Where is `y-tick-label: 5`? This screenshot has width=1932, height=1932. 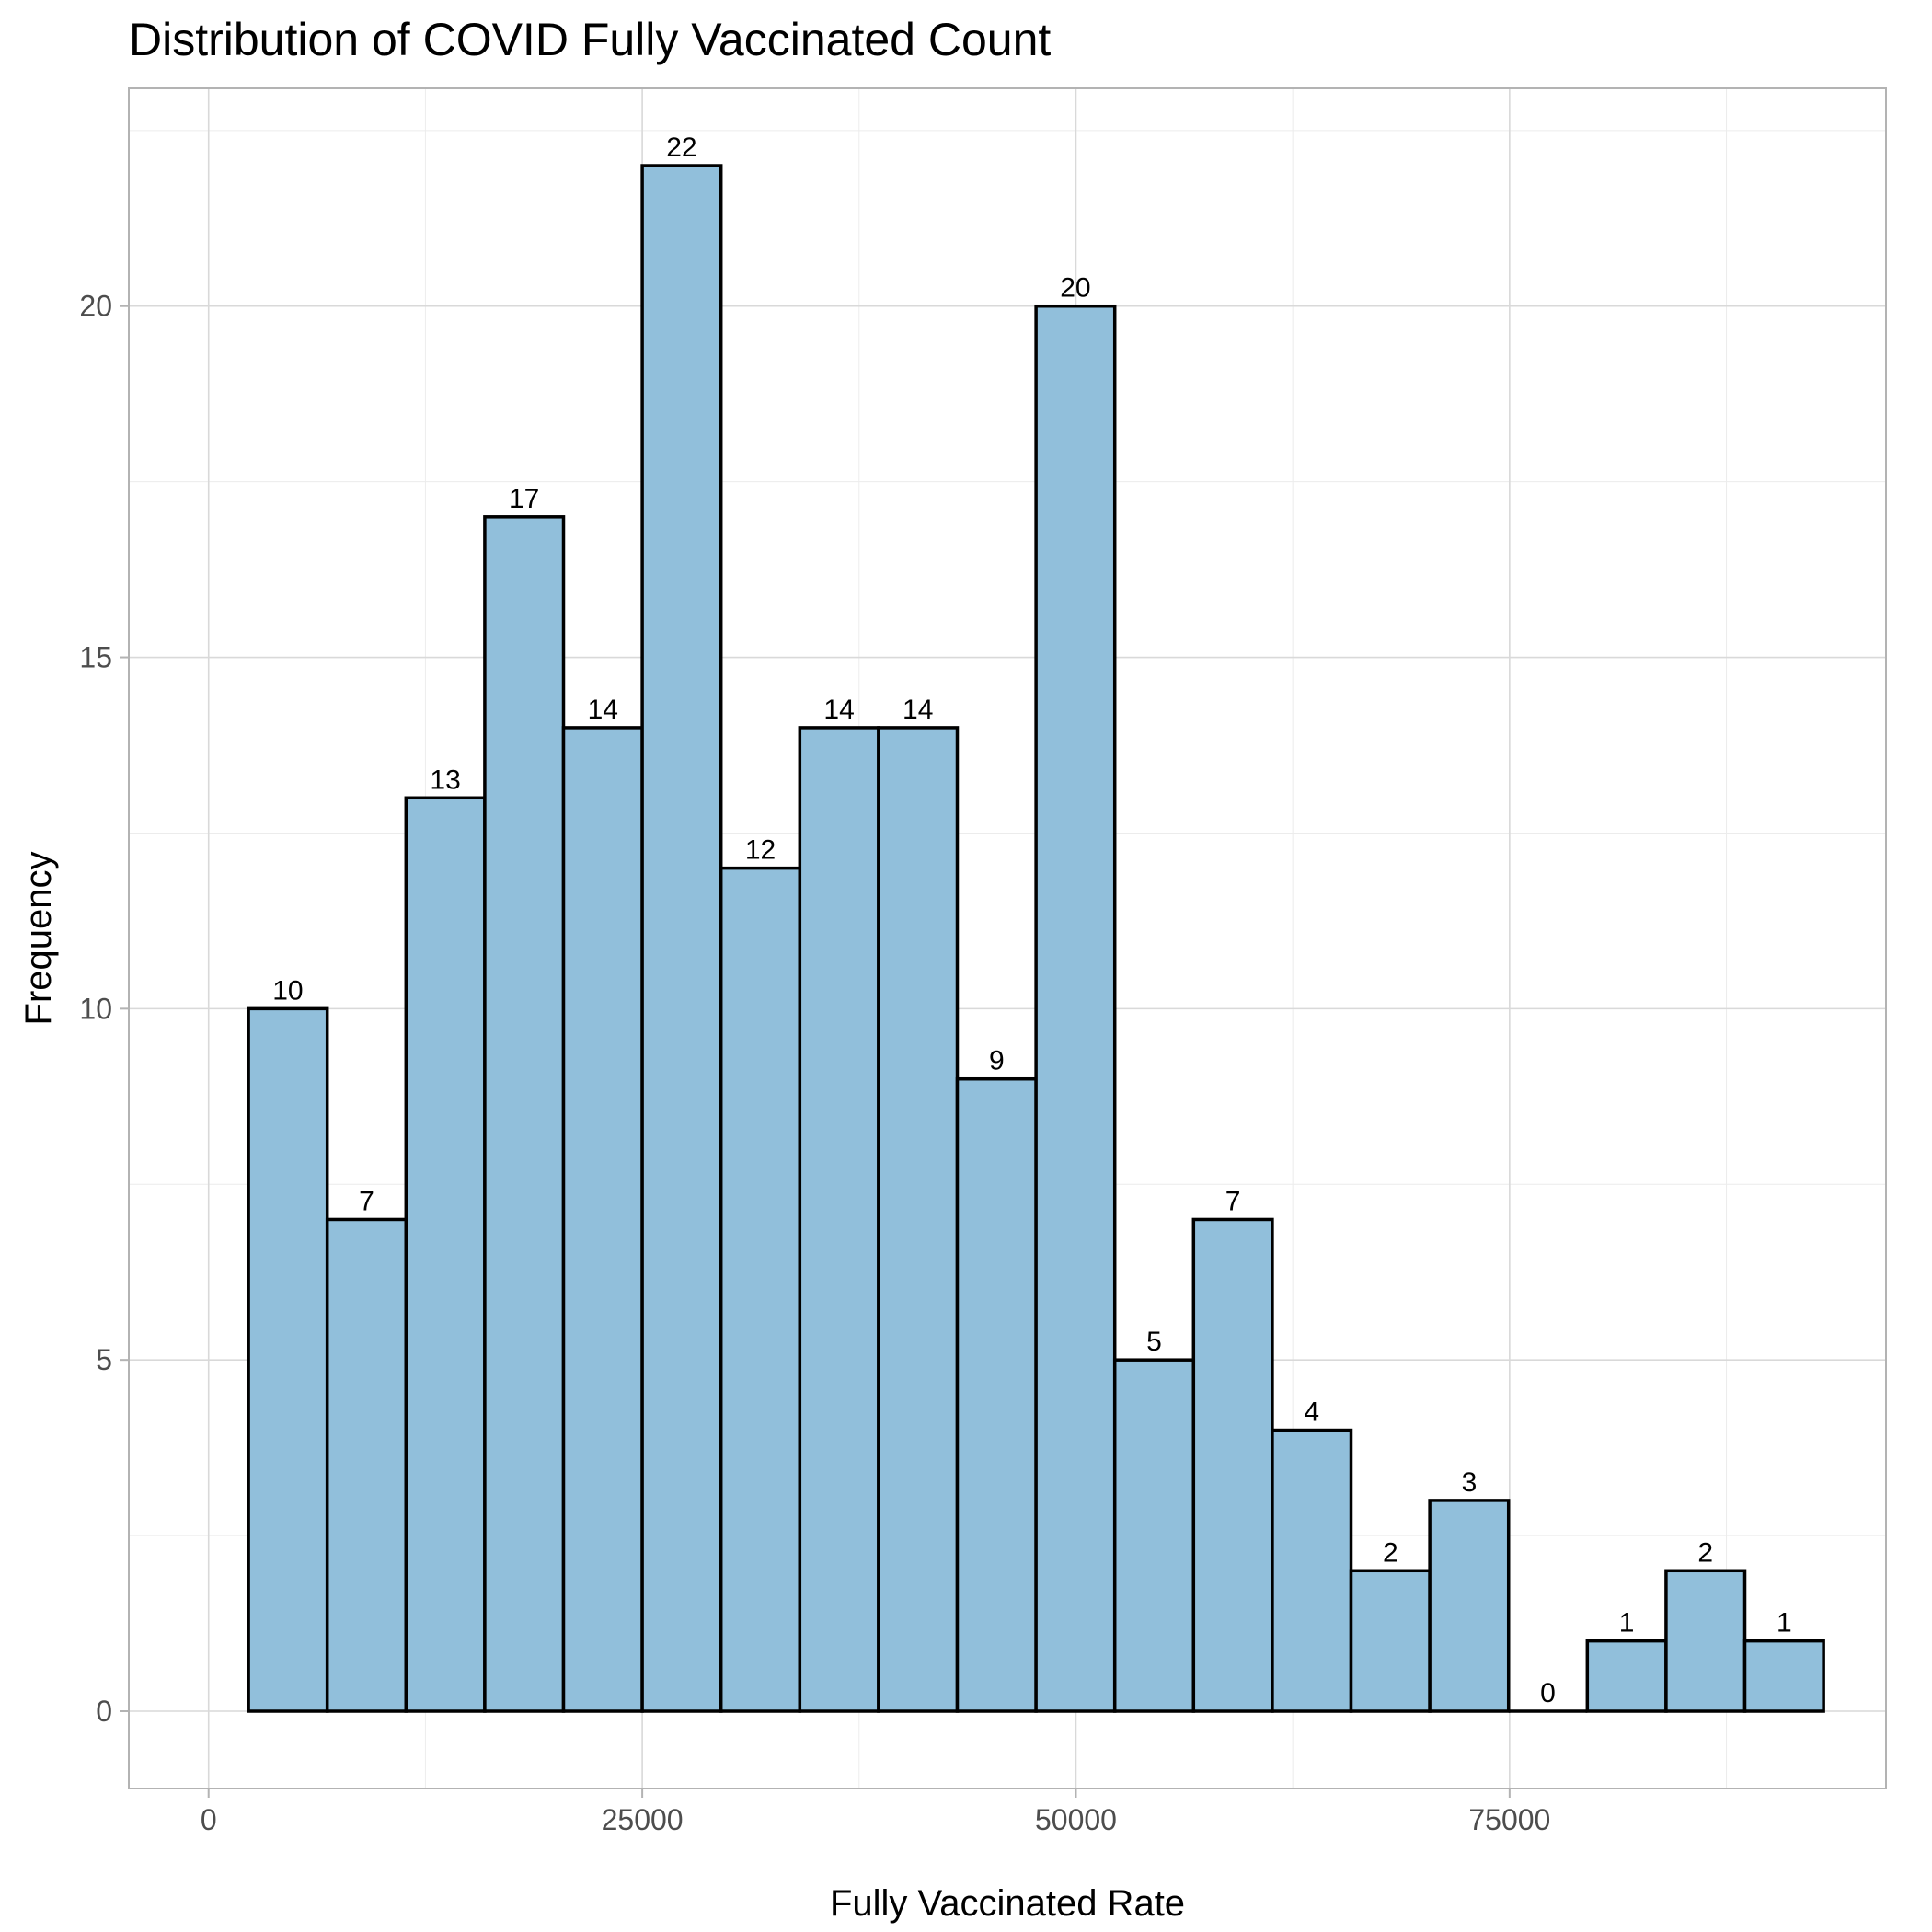
y-tick-label: 5 is located at coordinates (104, 1359).